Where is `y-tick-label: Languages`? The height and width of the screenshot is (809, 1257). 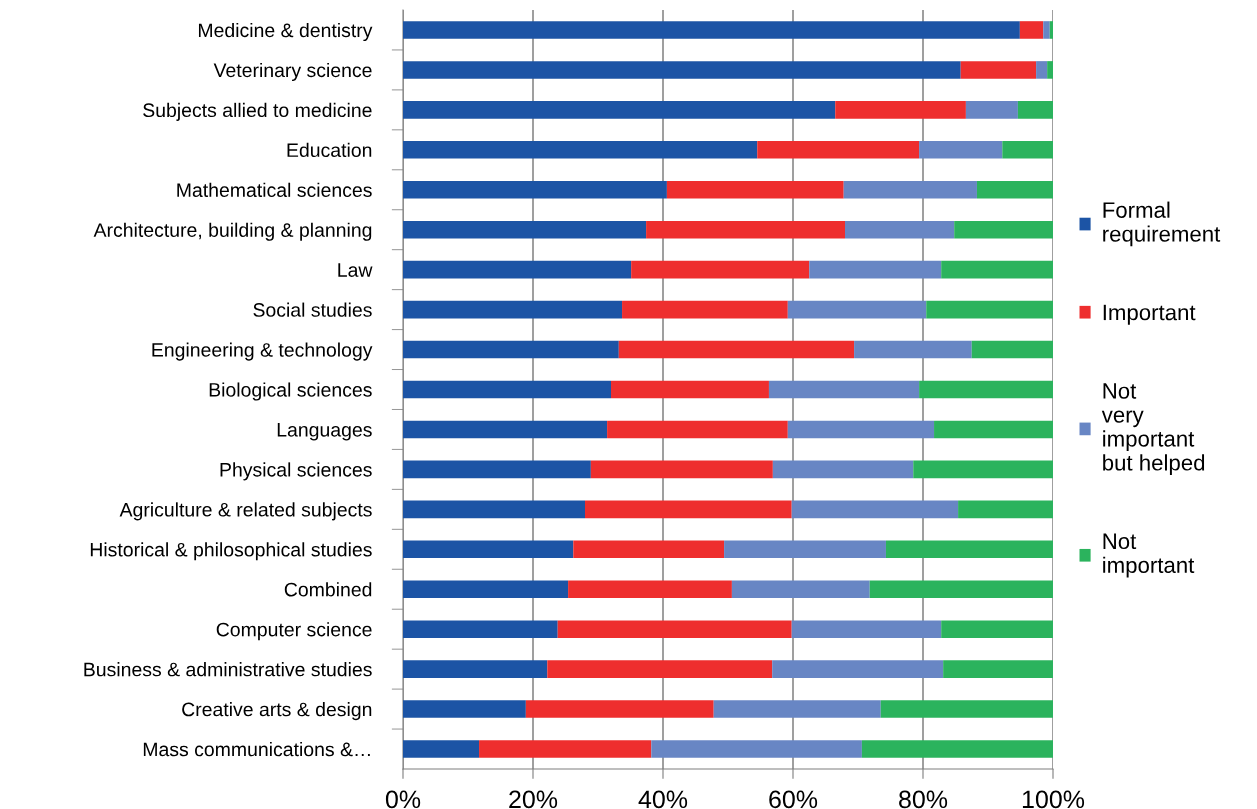 y-tick-label: Languages is located at coordinates (324, 432).